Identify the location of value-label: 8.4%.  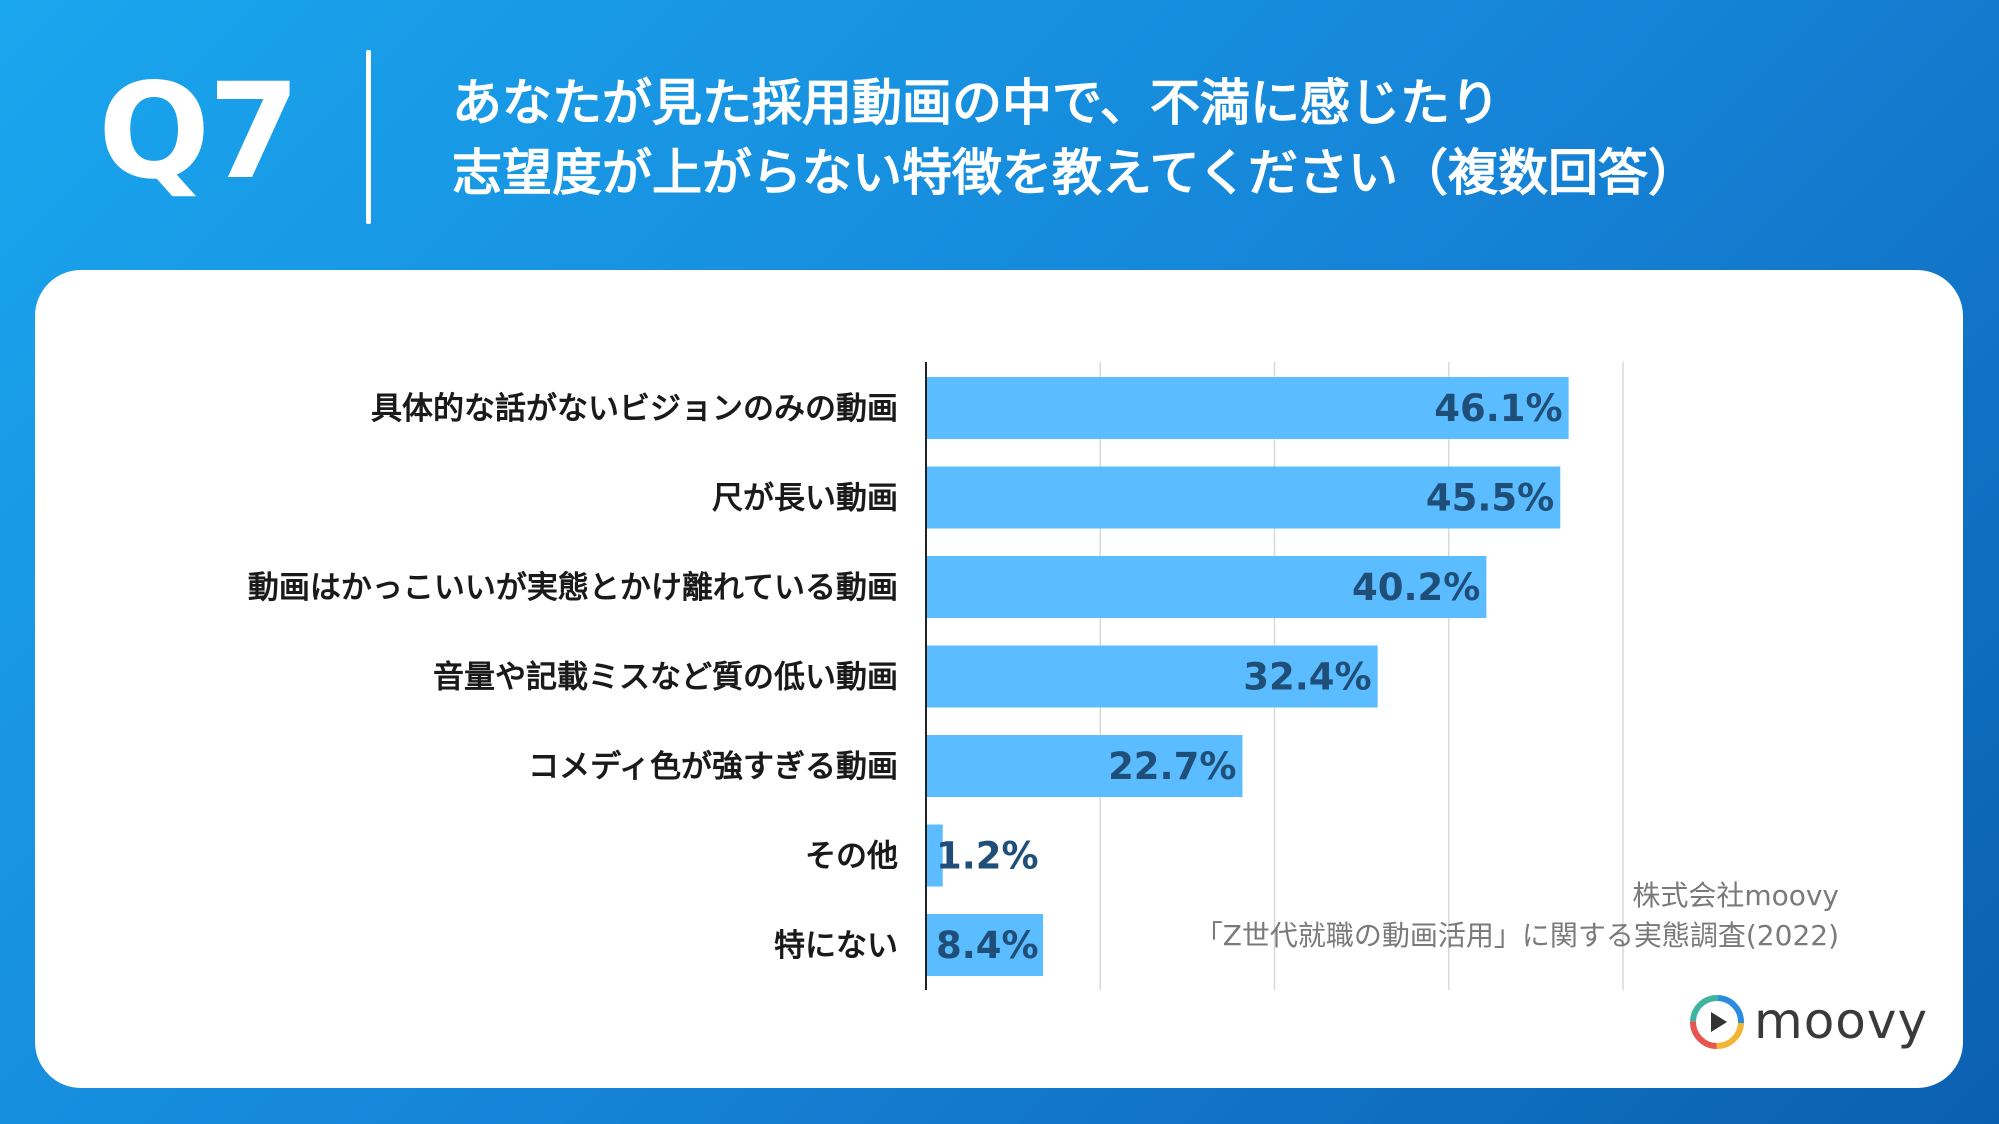
(987, 945).